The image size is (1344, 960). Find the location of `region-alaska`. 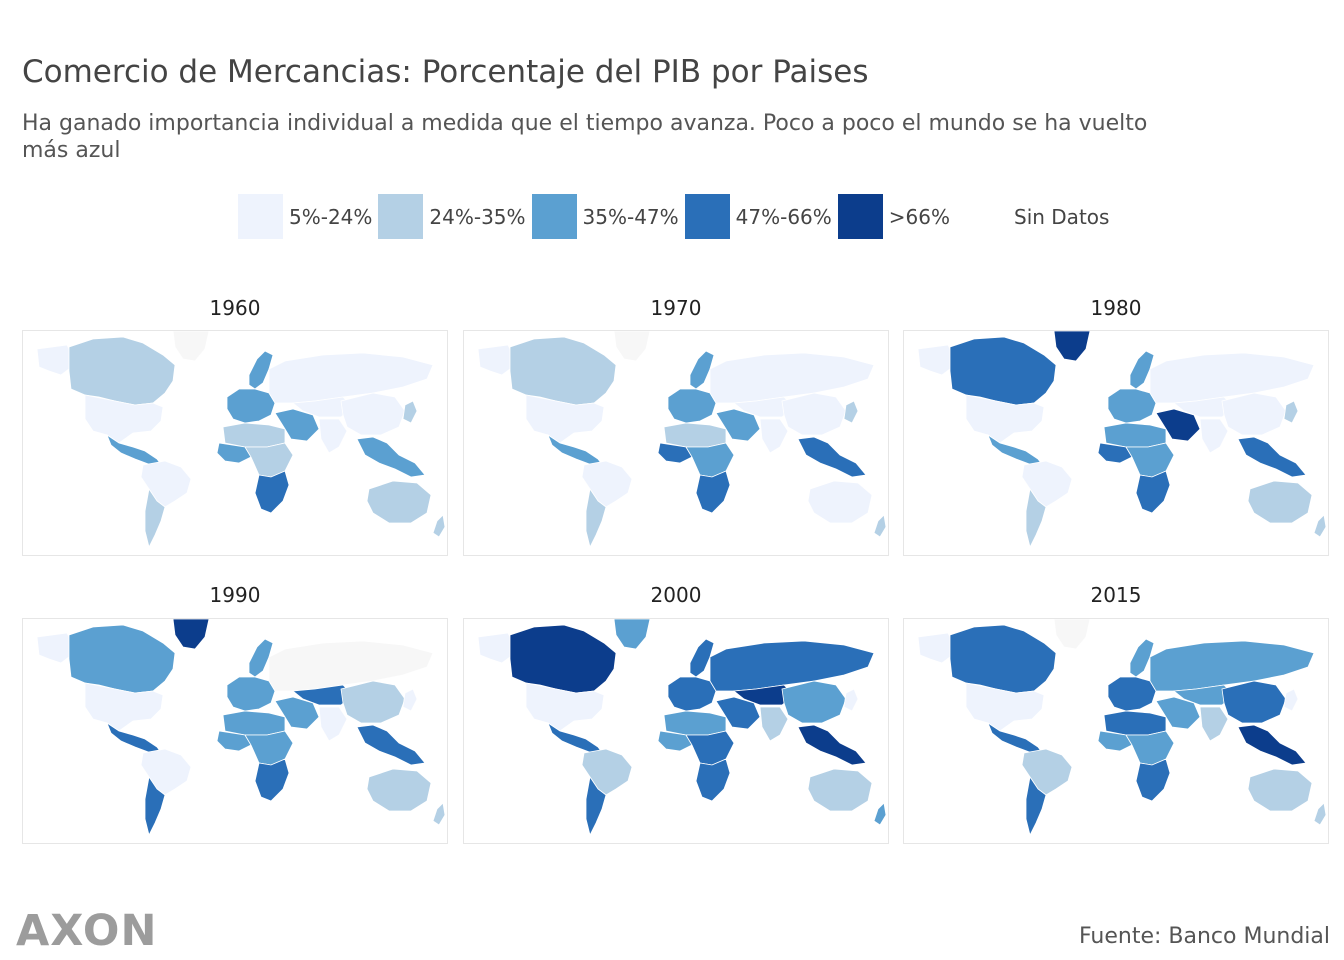

region-alaska is located at coordinates (54, 360).